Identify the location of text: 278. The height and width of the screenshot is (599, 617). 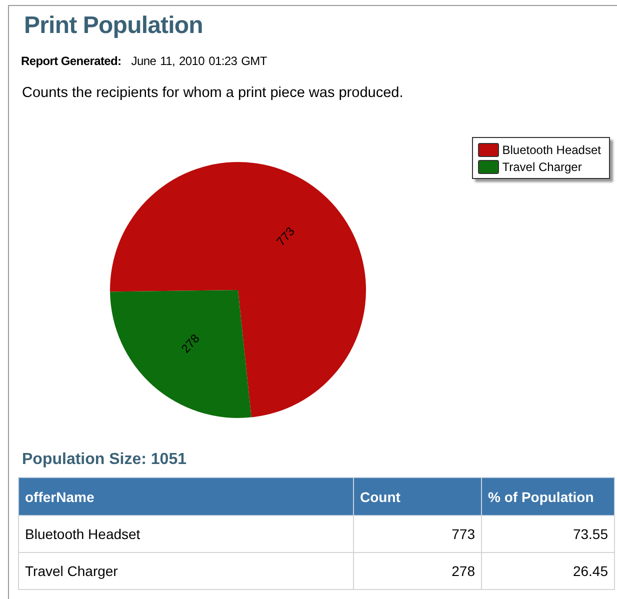
(463, 571).